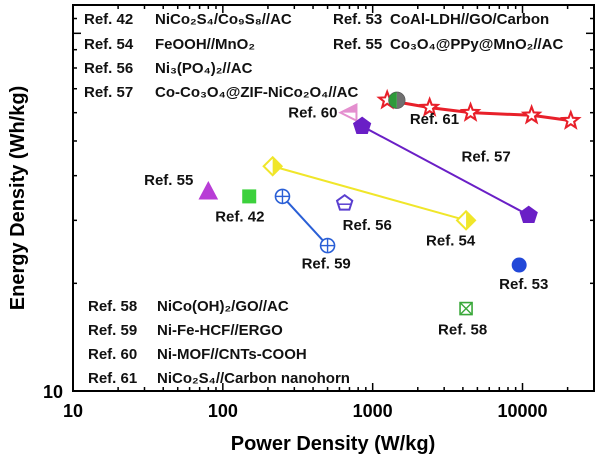 This screenshot has width=600, height=464. I want to click on x-tick-label: 1000, so click(373, 411).